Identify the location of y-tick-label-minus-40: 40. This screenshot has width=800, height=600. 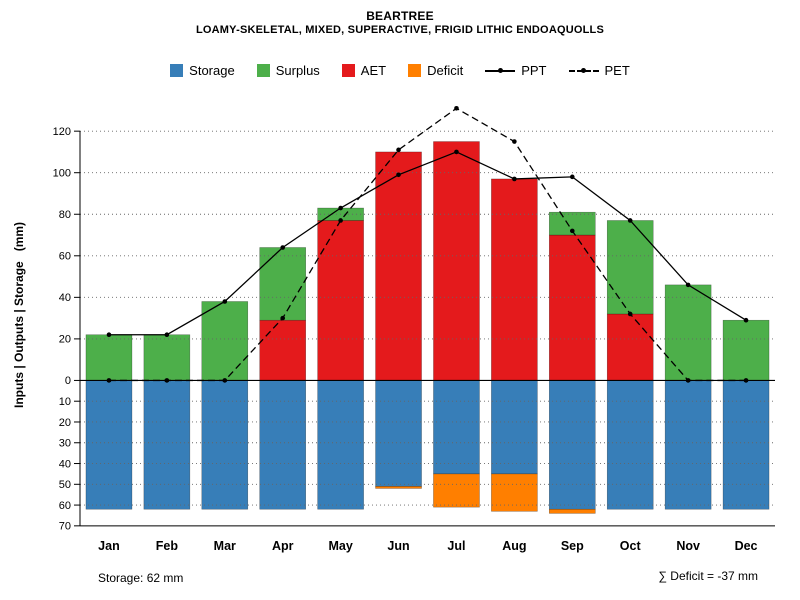
(65, 464).